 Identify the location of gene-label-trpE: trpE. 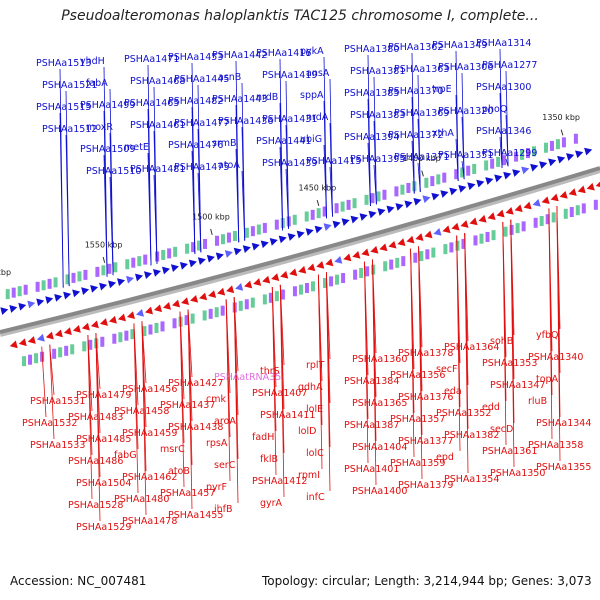
(442, 89).